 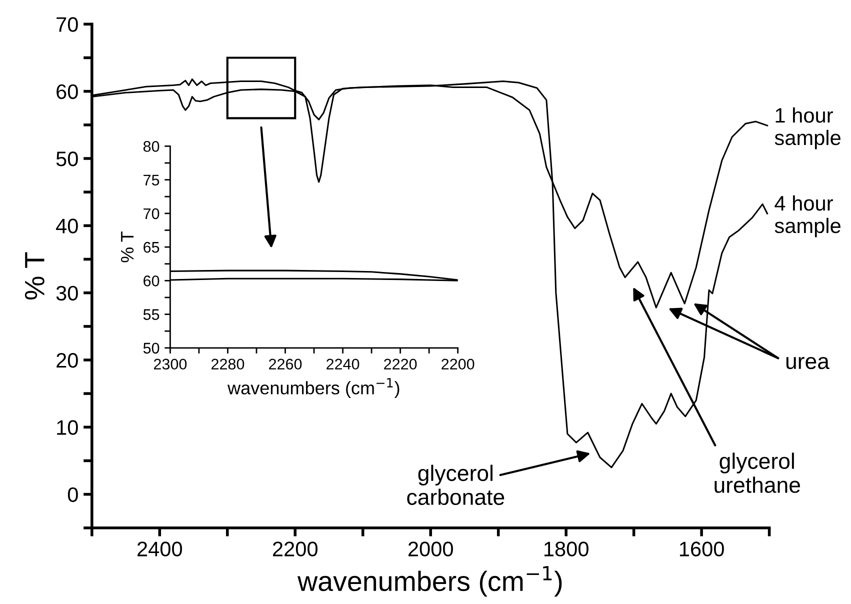 I want to click on series-label: 4 hour sample, so click(x=807, y=216).